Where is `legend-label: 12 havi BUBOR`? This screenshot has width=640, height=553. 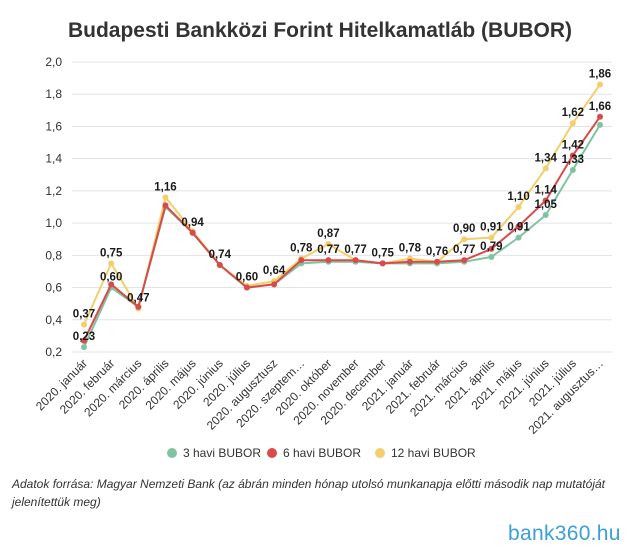
legend-label: 12 havi BUBOR is located at coordinates (433, 453).